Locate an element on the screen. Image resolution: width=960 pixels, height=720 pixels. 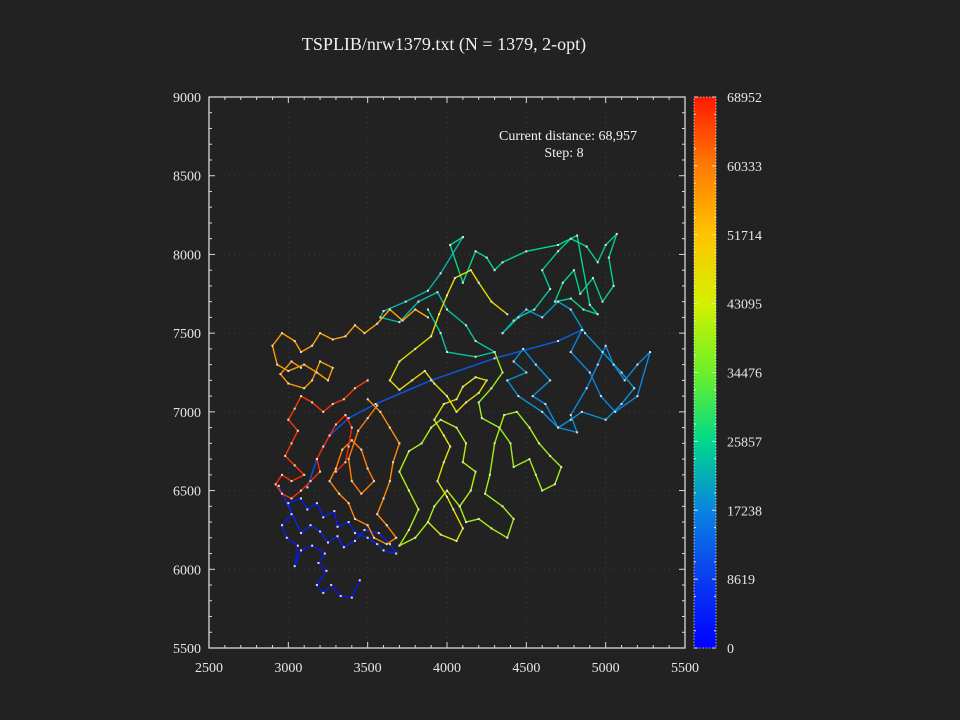
chart-title: TSPLIB/nrw1379.txt (N = 1379, 2-opt) is located at coordinates (444, 44).